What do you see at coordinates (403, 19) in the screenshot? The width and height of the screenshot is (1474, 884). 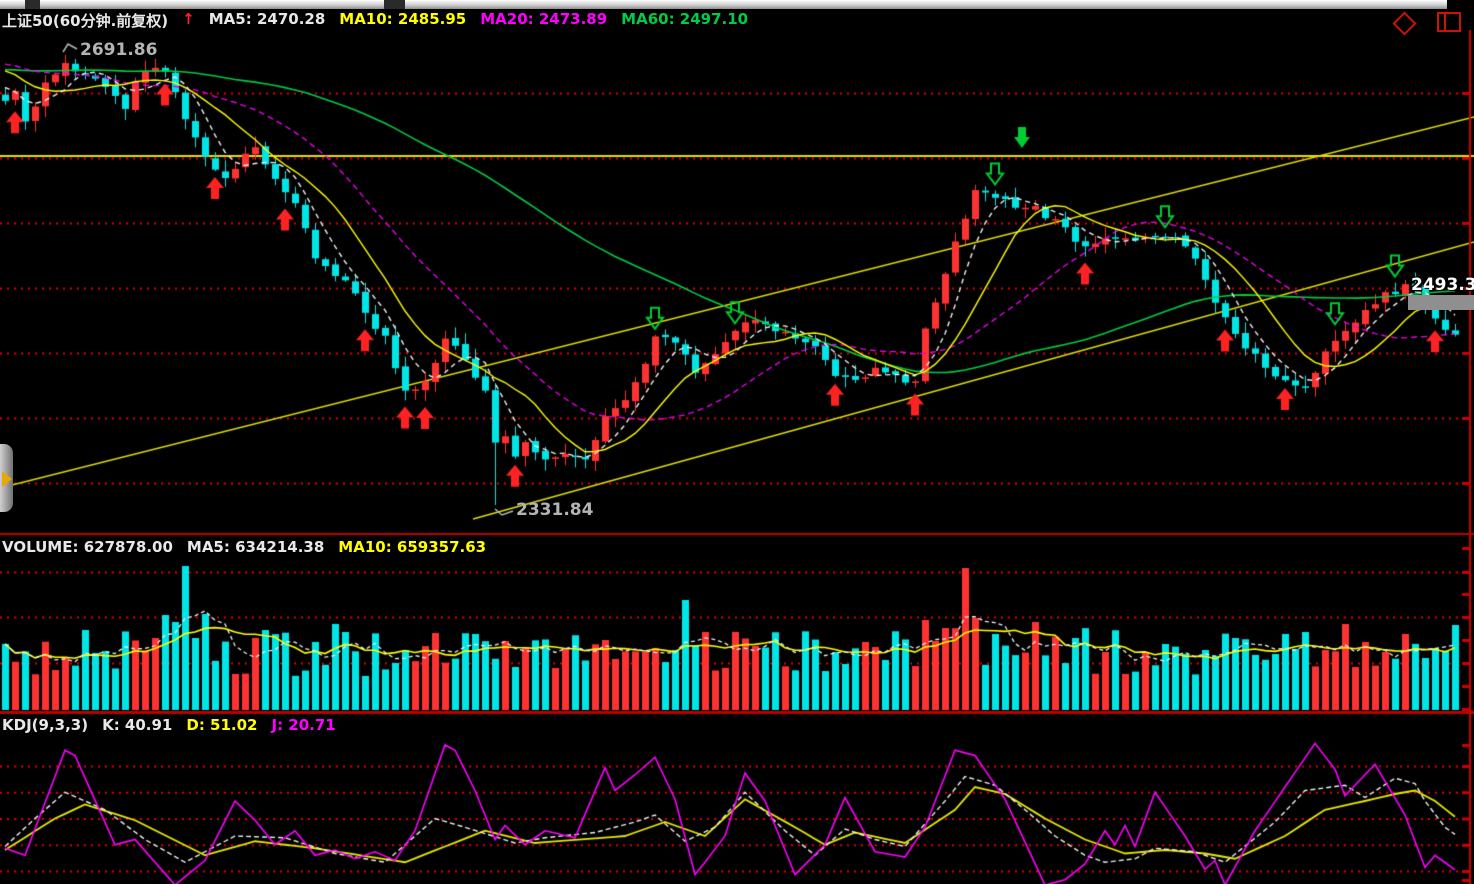 I see `ma10-readout: MA10: 2485.95` at bounding box center [403, 19].